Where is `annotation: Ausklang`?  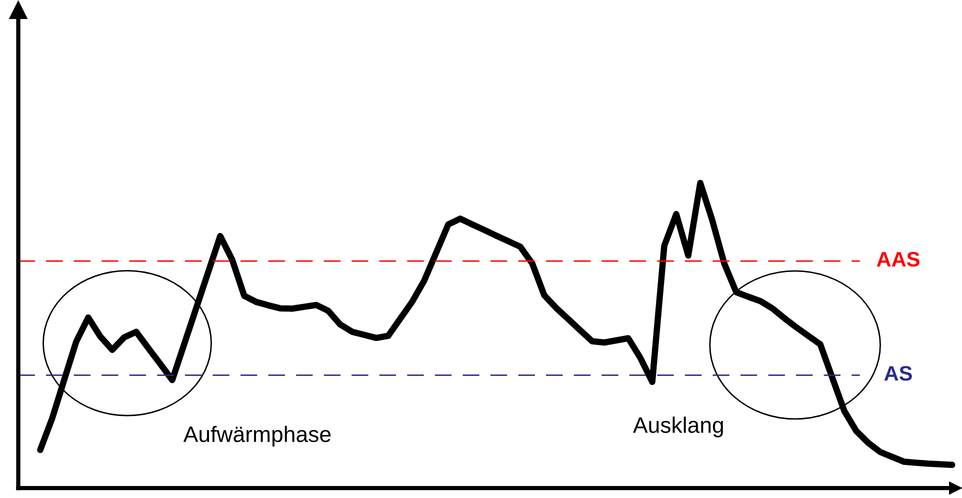 annotation: Ausklang is located at coordinates (677, 427).